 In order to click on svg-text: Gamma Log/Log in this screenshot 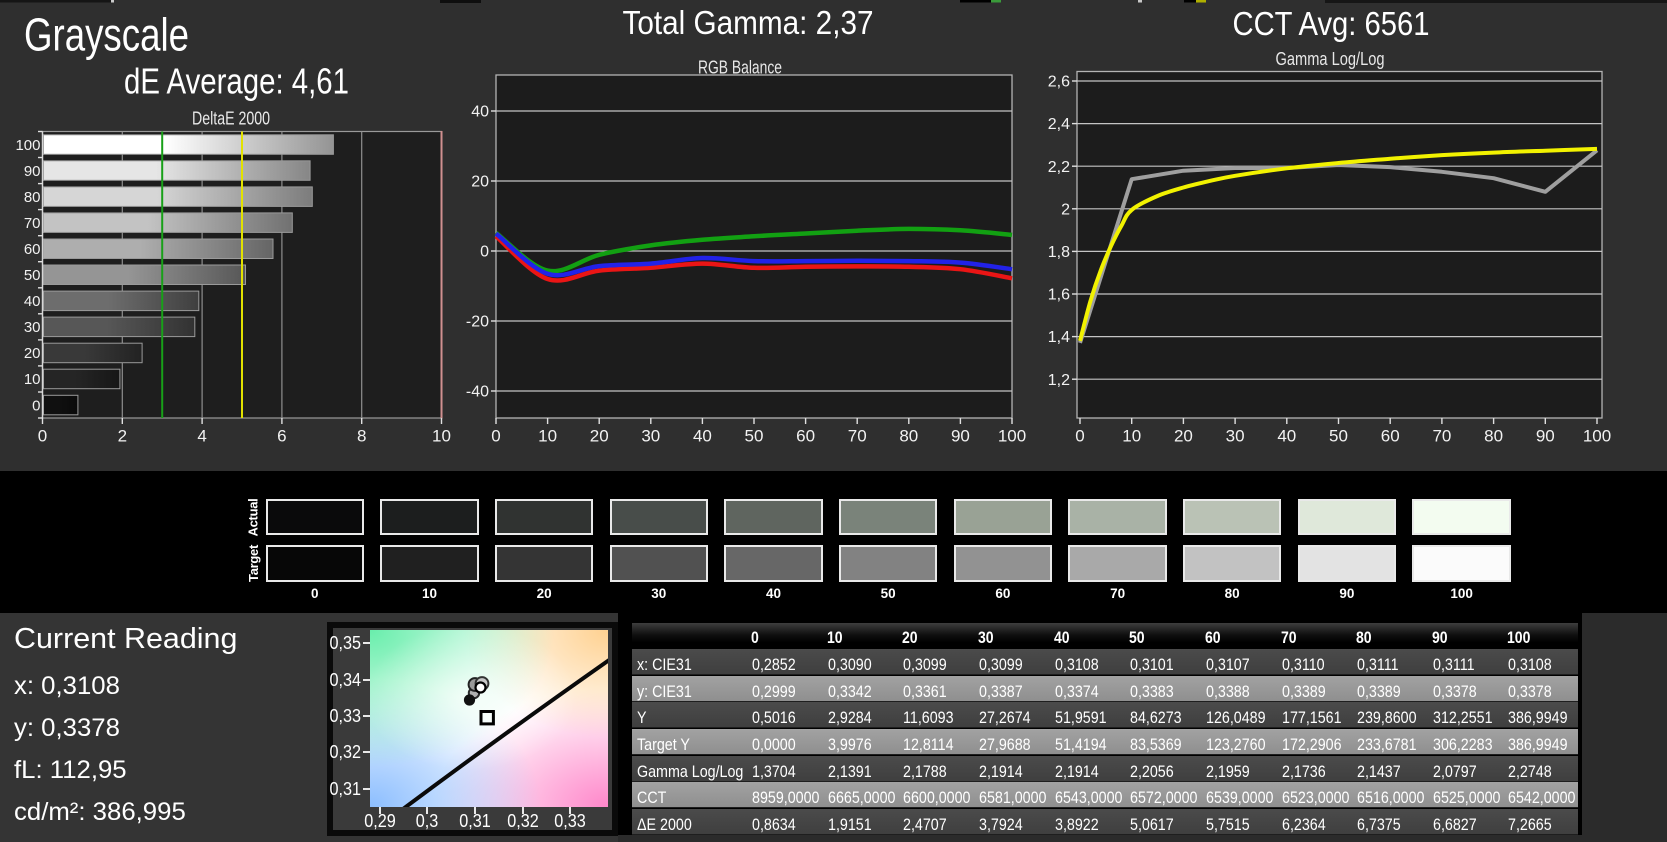, I will do `click(1330, 59)`.